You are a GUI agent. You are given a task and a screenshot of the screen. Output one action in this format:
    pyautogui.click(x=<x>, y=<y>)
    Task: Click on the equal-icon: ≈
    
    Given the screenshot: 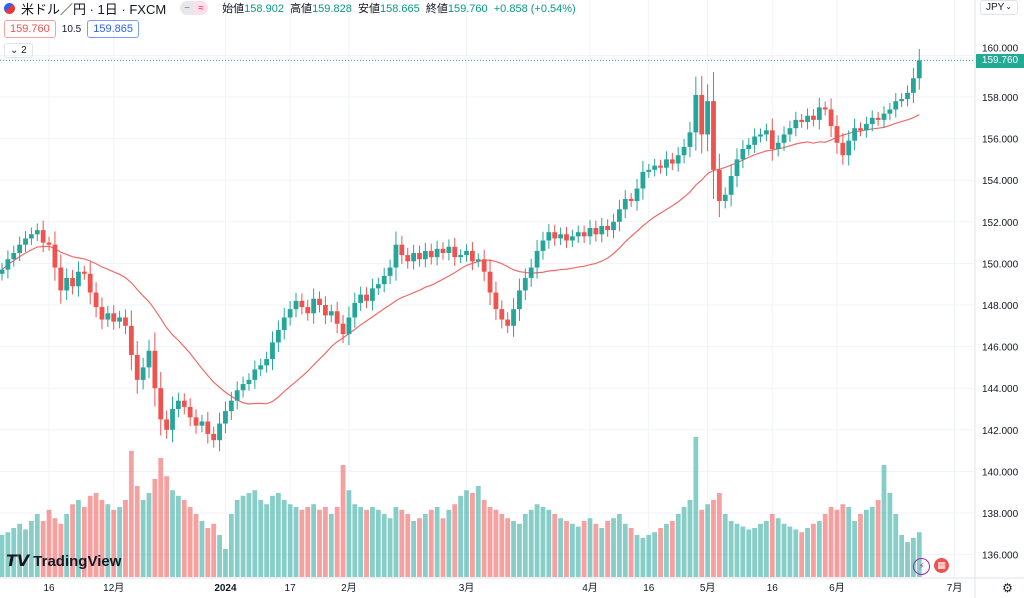 What is the action you would take?
    pyautogui.click(x=201, y=8)
    